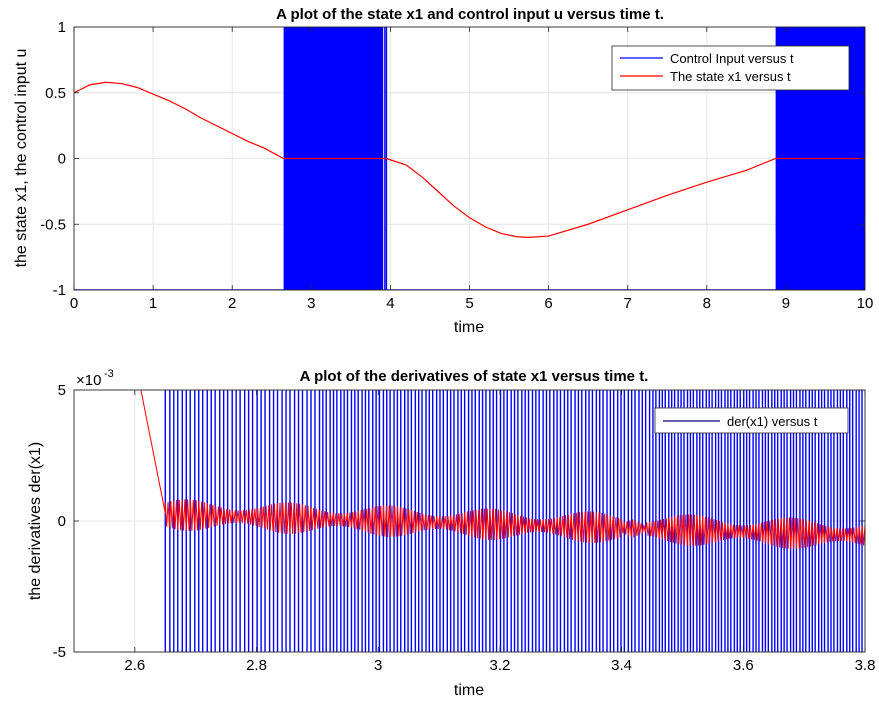 The height and width of the screenshot is (704, 879). Describe the element at coordinates (62, 390) in the screenshot. I see `bottom-y-tick-label: 5` at that location.